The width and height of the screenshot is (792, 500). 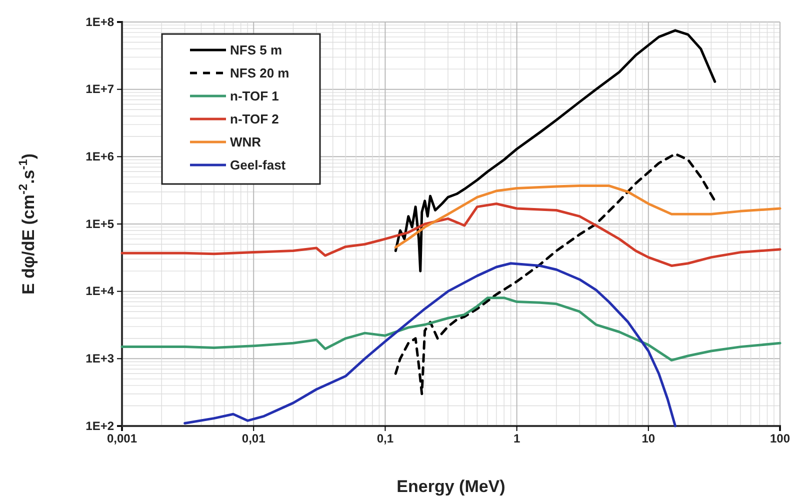 What do you see at coordinates (451, 486) in the screenshot?
I see `x-axis-title: Energy (MeV)` at bounding box center [451, 486].